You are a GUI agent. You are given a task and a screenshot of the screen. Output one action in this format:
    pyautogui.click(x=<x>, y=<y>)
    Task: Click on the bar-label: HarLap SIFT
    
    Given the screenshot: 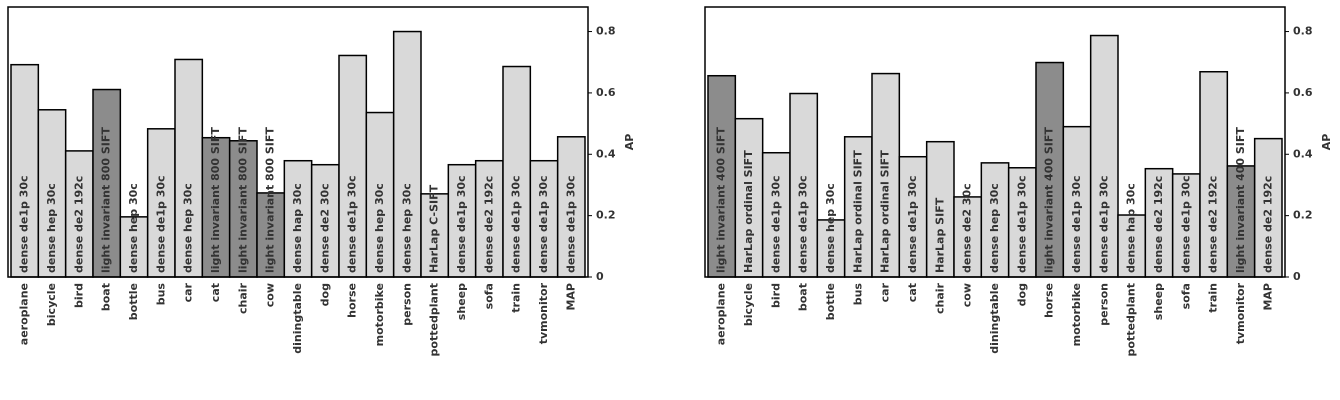 What is the action you would take?
    pyautogui.click(x=939, y=235)
    